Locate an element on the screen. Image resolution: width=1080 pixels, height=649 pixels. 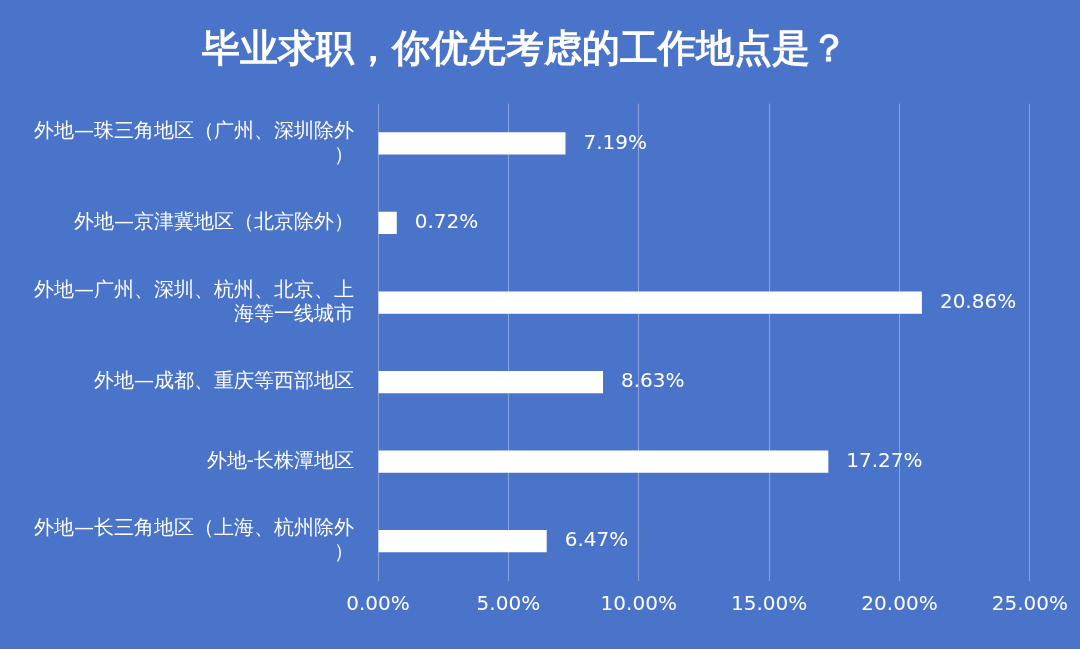
data-label: 17.27% is located at coordinates (884, 459).